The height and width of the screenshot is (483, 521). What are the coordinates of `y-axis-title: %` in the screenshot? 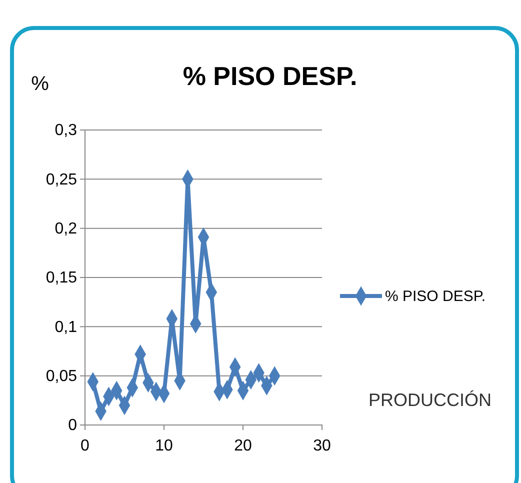 It's located at (40, 84).